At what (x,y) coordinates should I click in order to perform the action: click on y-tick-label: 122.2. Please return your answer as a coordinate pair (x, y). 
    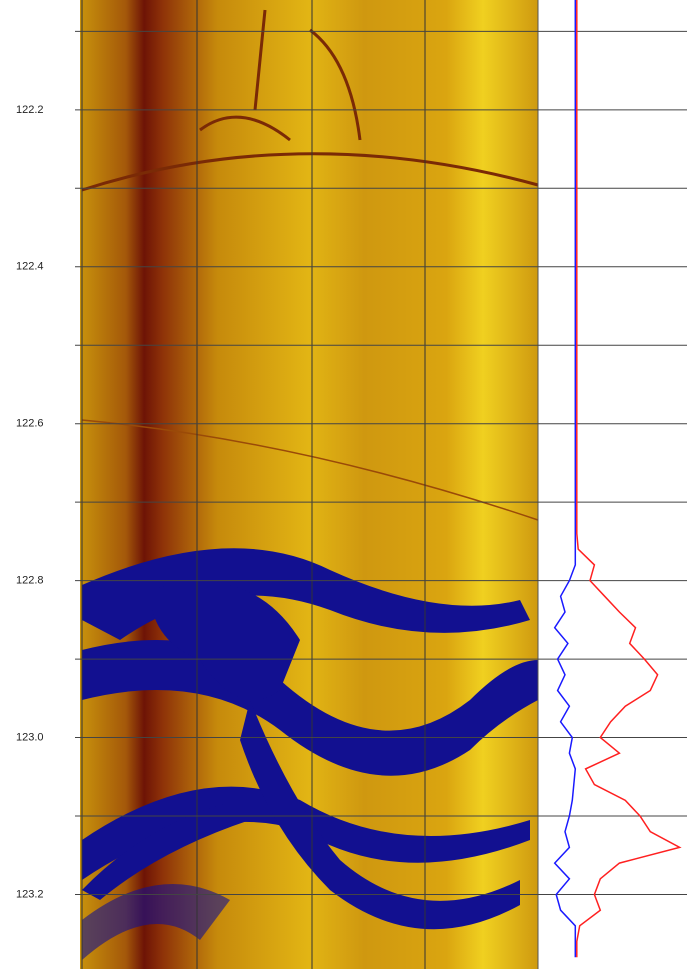
    Looking at the image, I should click on (30, 110).